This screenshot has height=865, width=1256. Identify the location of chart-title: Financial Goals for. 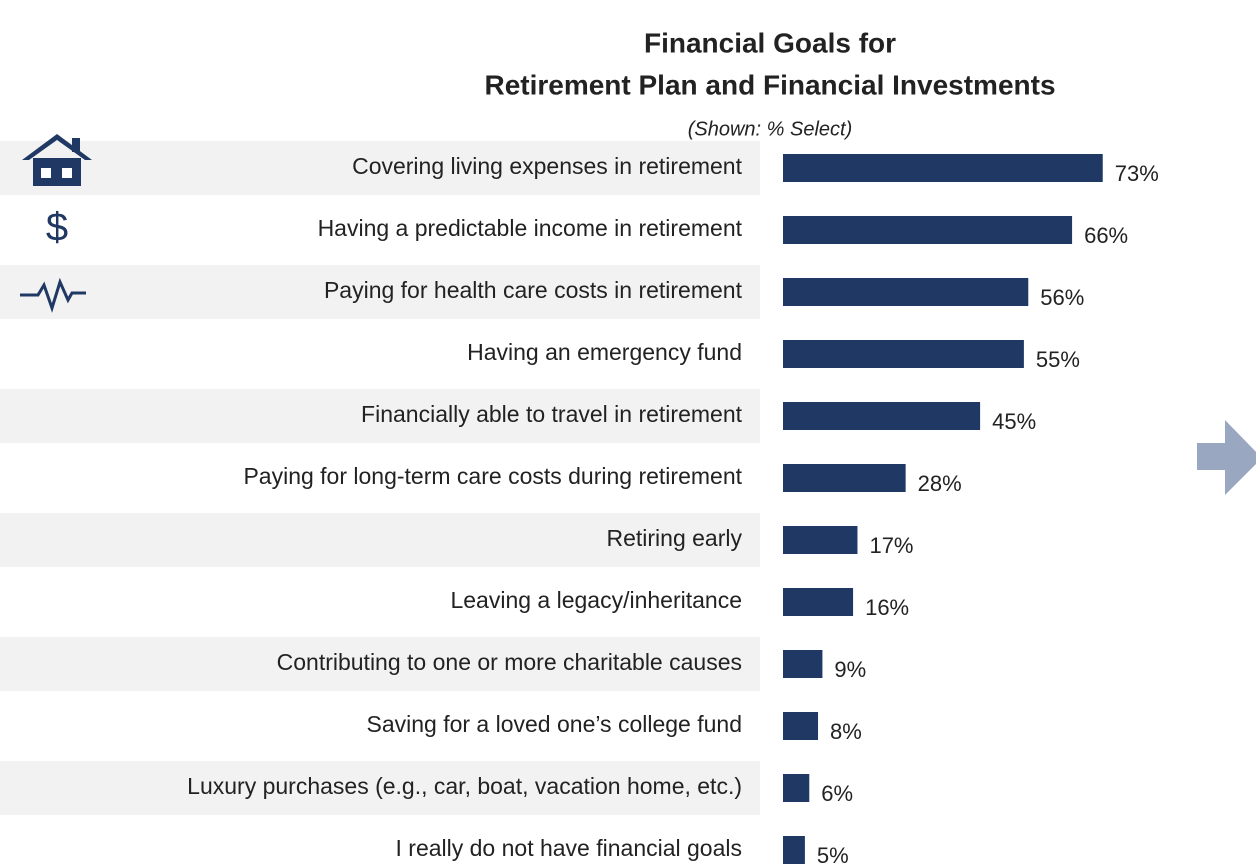
(770, 42).